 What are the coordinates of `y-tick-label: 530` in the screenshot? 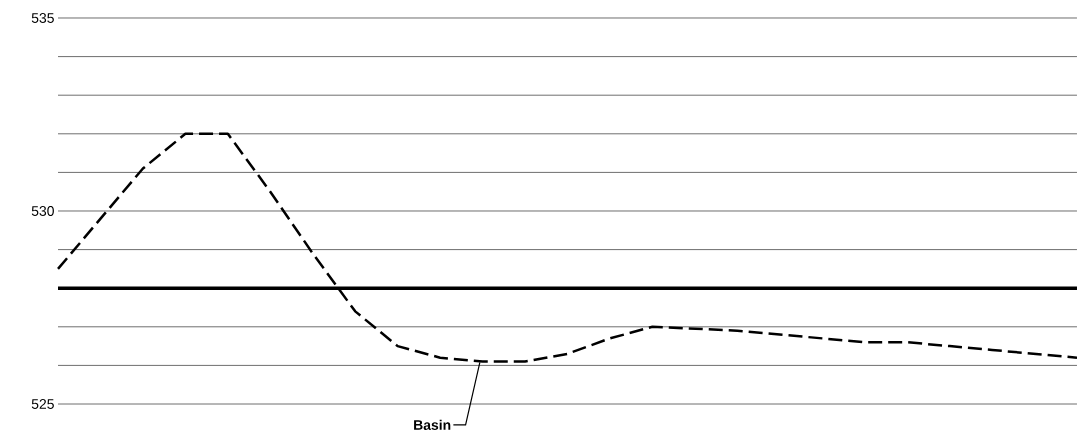 It's located at (42, 211).